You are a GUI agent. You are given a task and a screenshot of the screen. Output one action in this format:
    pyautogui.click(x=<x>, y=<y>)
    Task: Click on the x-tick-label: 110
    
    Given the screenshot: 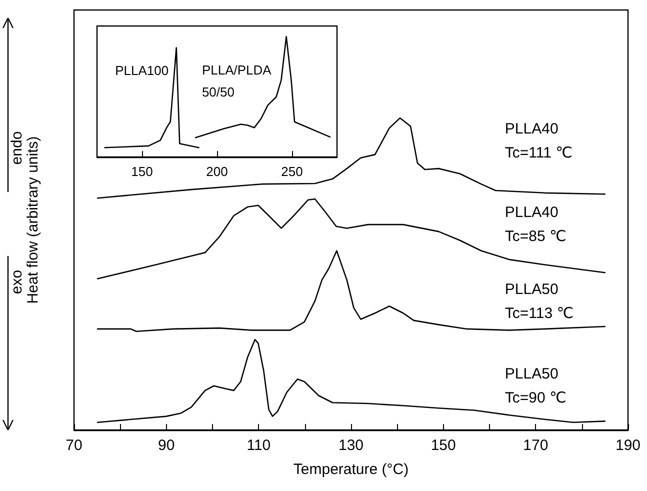 What is the action you would take?
    pyautogui.click(x=258, y=445)
    